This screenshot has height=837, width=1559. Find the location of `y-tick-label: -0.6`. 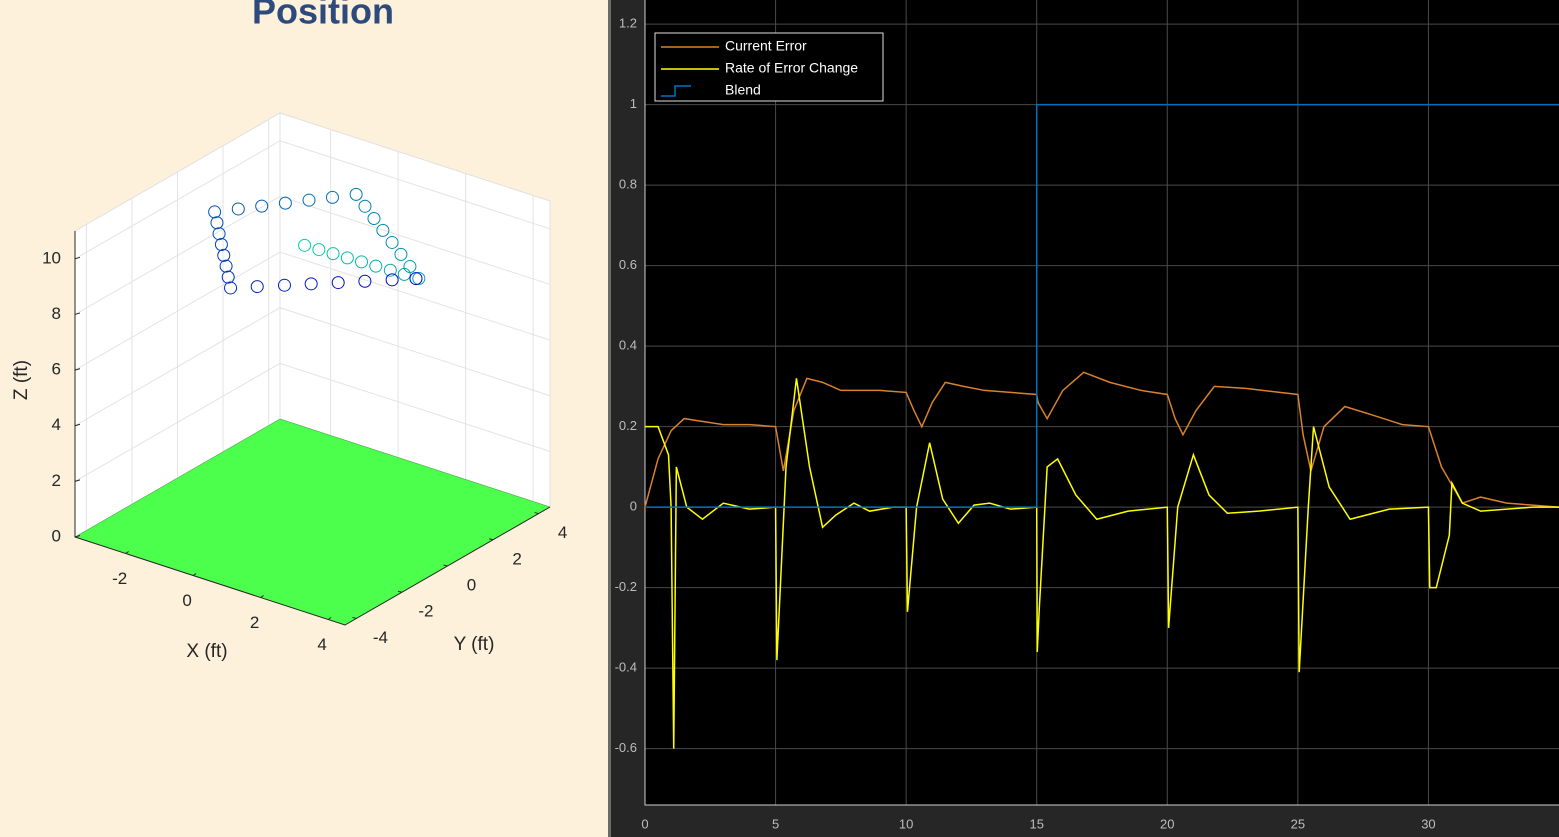

y-tick-label: -0.6 is located at coordinates (626, 747).